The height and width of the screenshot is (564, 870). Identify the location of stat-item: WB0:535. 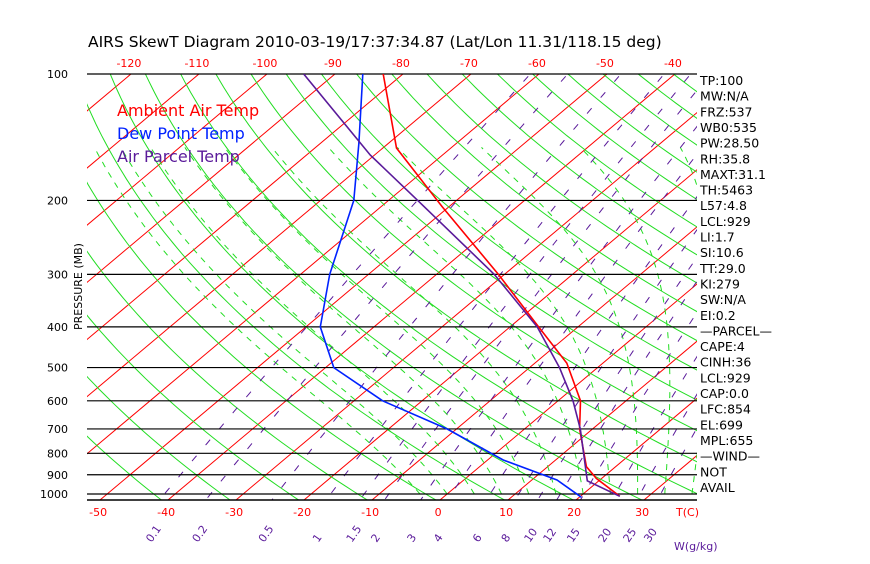
(728, 127).